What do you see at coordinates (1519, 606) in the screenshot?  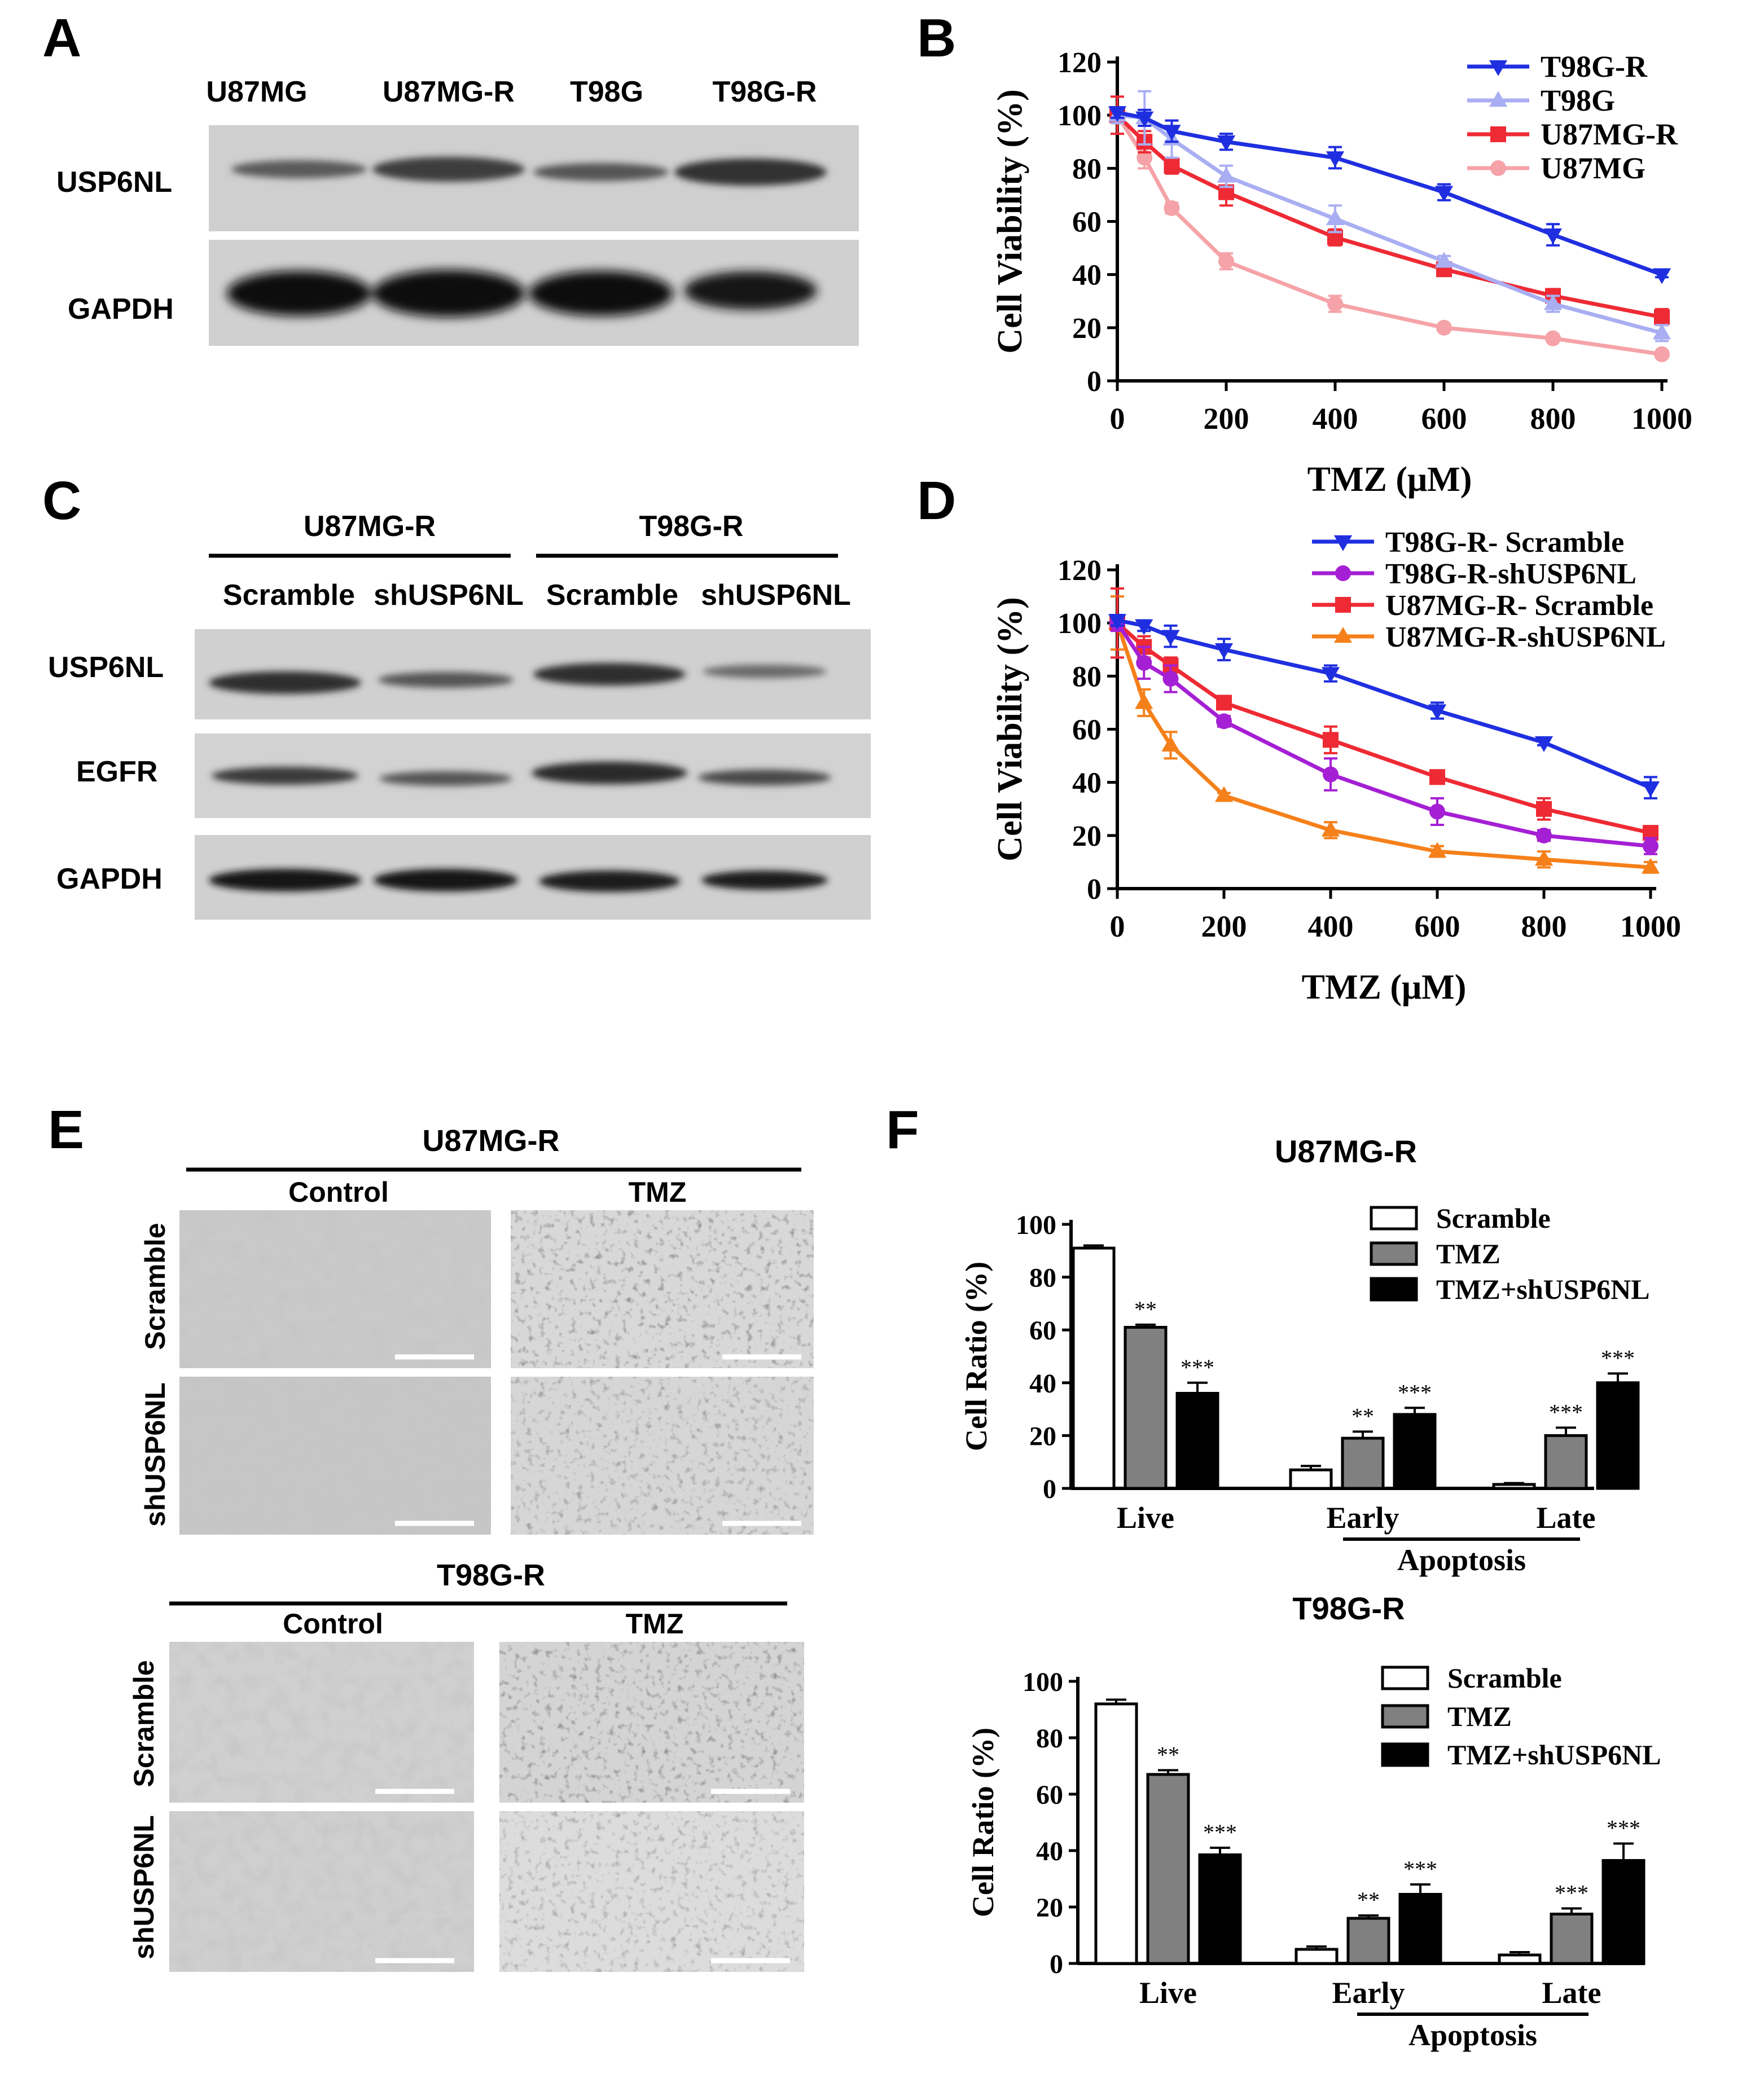 I see `legend-label: U87MG-R- Scramble` at bounding box center [1519, 606].